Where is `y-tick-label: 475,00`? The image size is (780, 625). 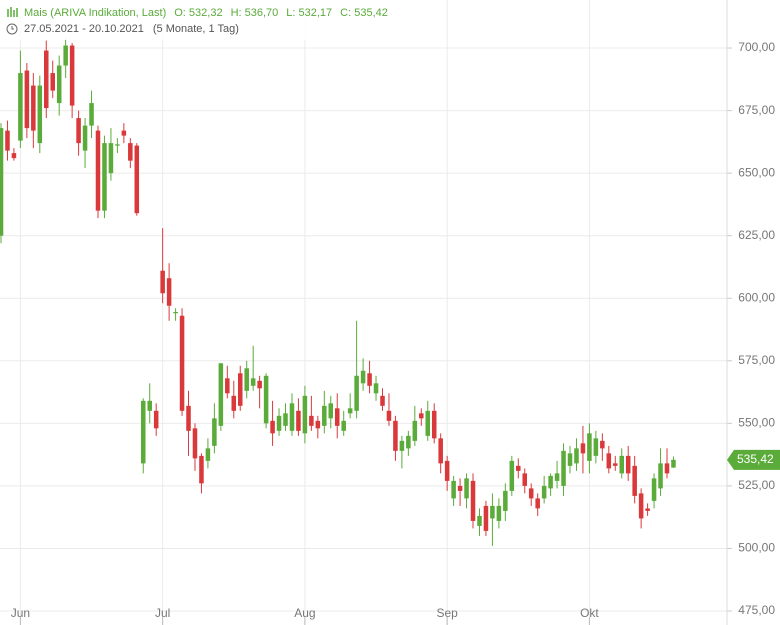 y-tick-label: 475,00 is located at coordinates (756, 610).